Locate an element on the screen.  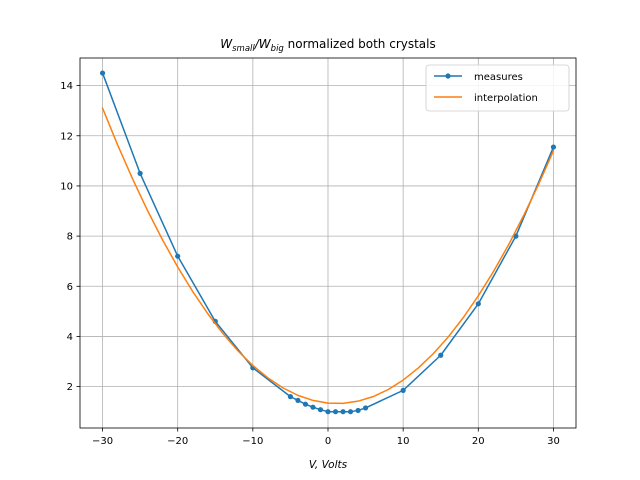
title-sub-big: big is located at coordinates (278, 49).